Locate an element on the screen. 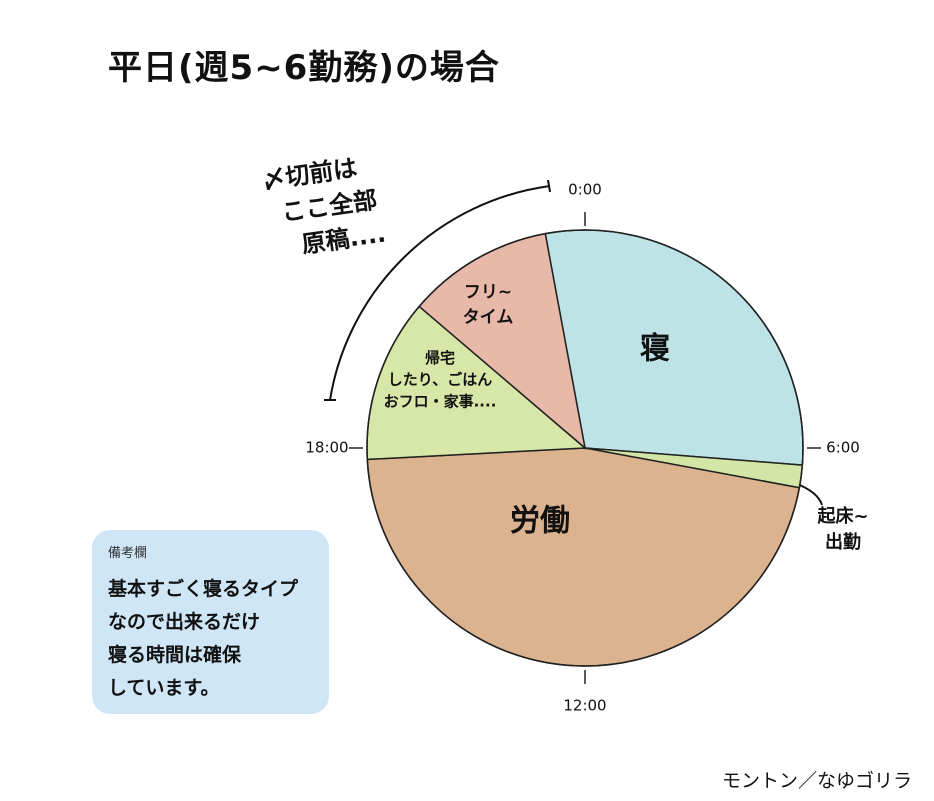 The image size is (934, 801). note-heading: 備考欄 is located at coordinates (128, 553).